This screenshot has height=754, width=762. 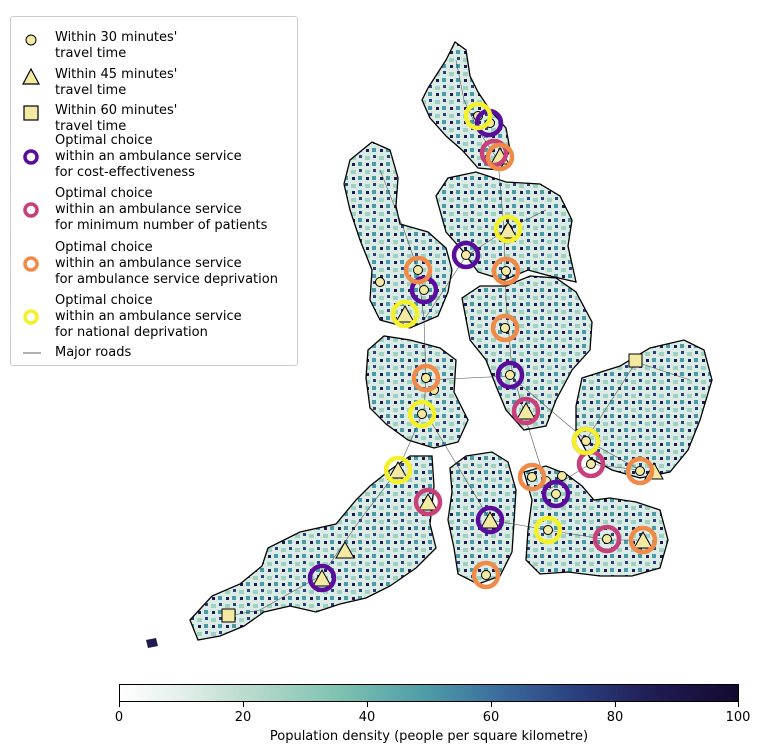 What do you see at coordinates (116, 118) in the screenshot?
I see `legend-label: Within 60 minutes' travel time` at bounding box center [116, 118].